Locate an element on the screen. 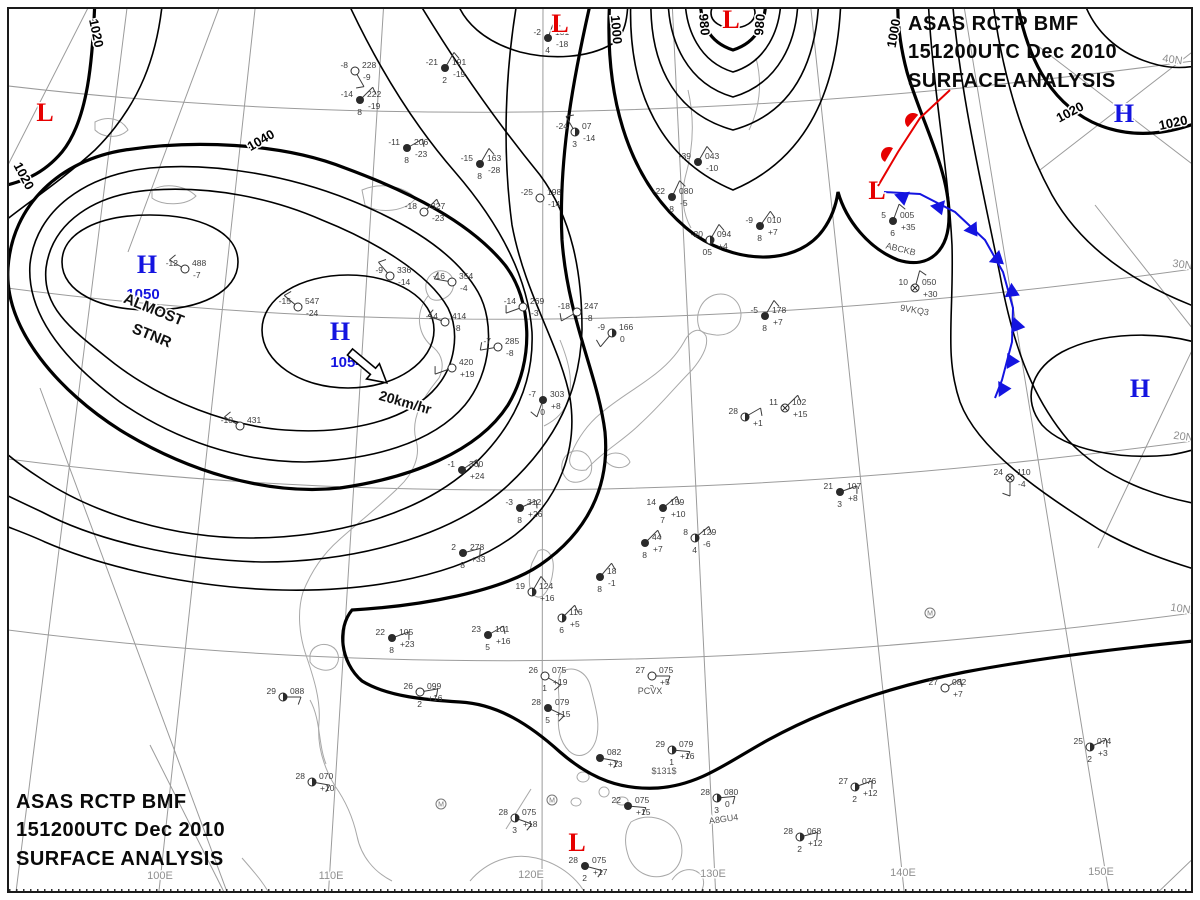  station-pressure: 278 is located at coordinates (477, 547).